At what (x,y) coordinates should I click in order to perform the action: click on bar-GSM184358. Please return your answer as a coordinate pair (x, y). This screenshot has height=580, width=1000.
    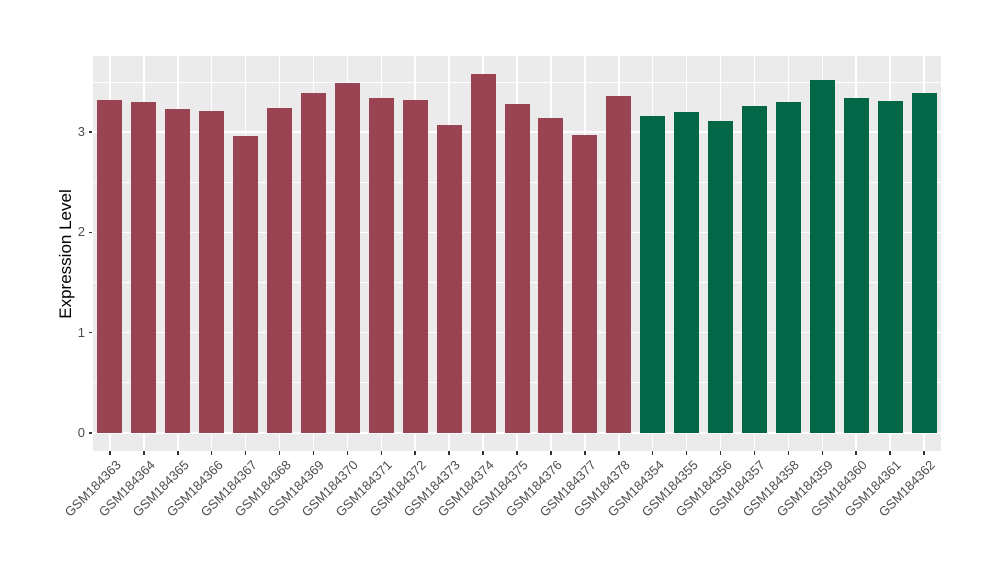
    Looking at the image, I should click on (788, 267).